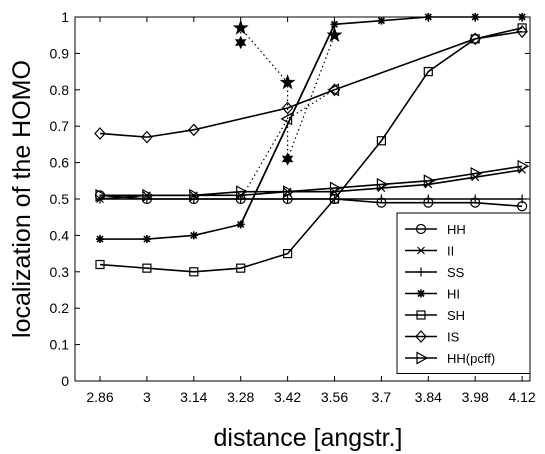 The height and width of the screenshot is (454, 545). What do you see at coordinates (60, 126) in the screenshot?
I see `y-tick-label: 0.7` at bounding box center [60, 126].